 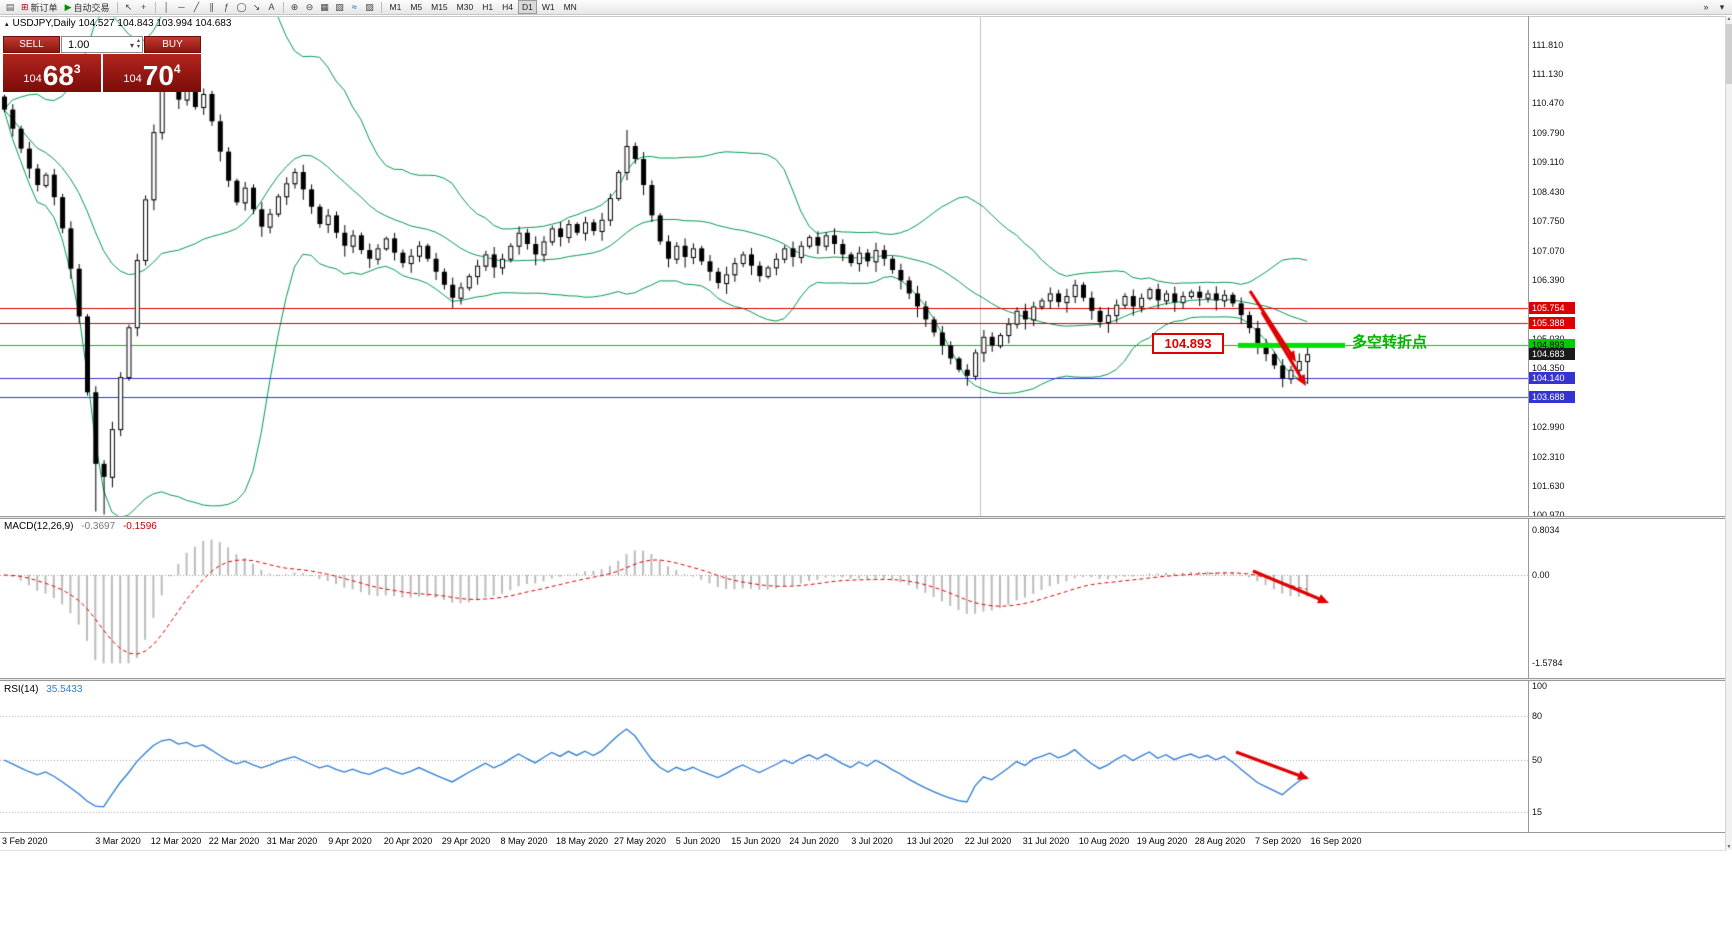 I want to click on rsi-indicator-name: RSI(14), so click(x=21, y=689).